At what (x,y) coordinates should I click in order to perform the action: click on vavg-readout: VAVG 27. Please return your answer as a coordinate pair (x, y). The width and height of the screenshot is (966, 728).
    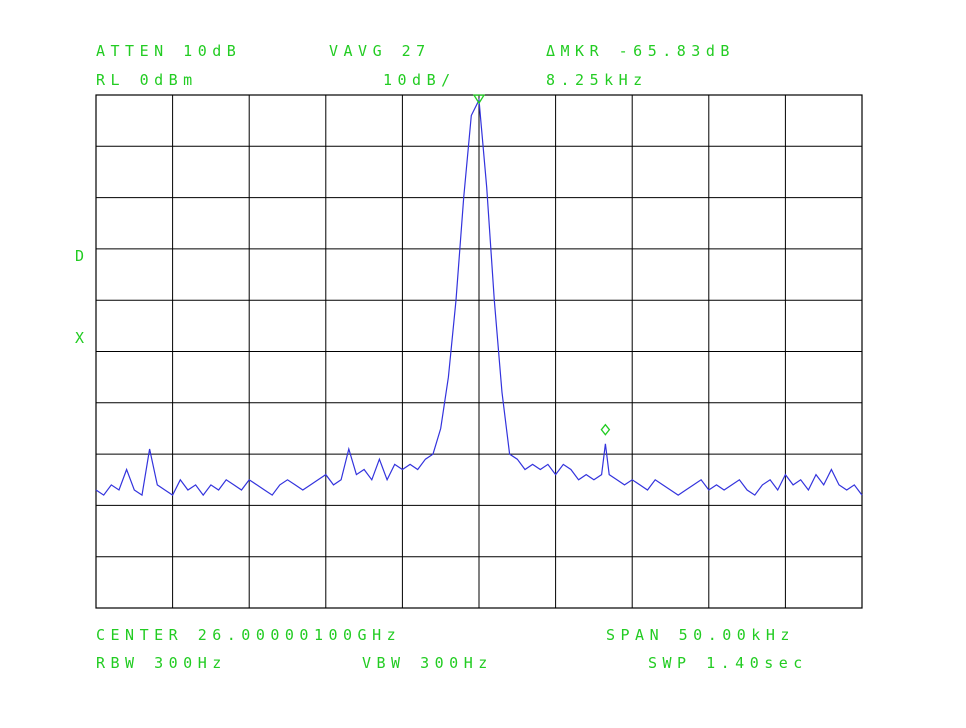
    Looking at the image, I should click on (380, 51).